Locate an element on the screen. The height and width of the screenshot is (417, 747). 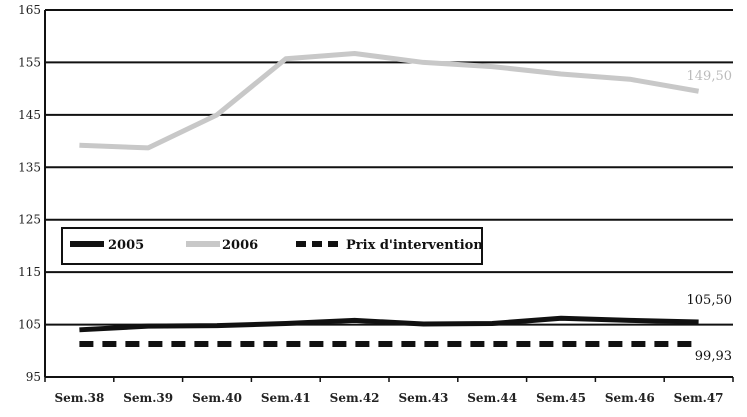
legend-label-1: 2006 is located at coordinates (240, 245).